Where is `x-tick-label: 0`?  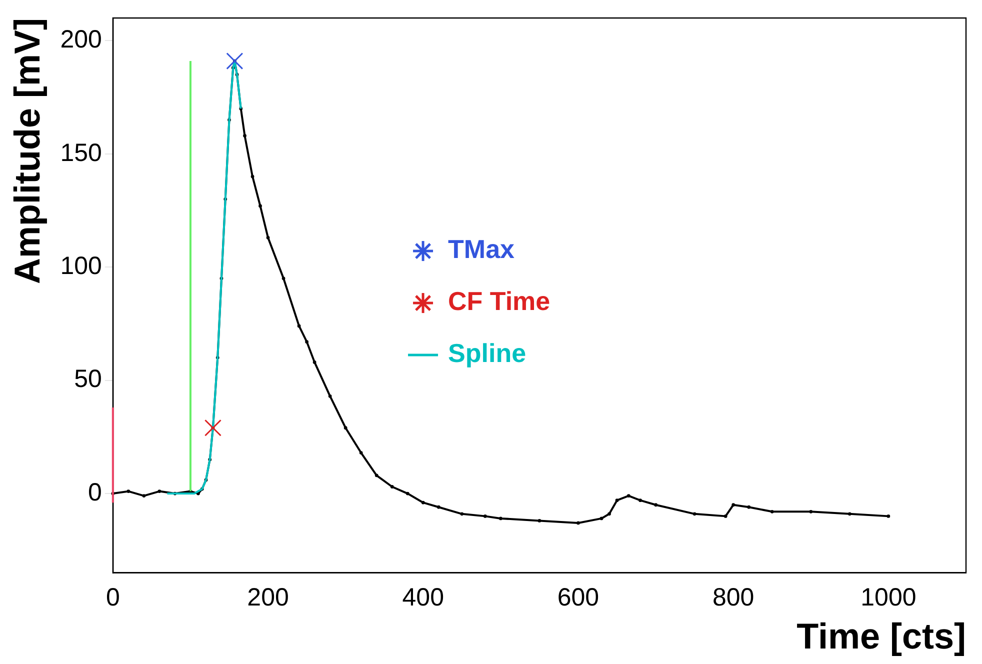
x-tick-label: 0 is located at coordinates (113, 598).